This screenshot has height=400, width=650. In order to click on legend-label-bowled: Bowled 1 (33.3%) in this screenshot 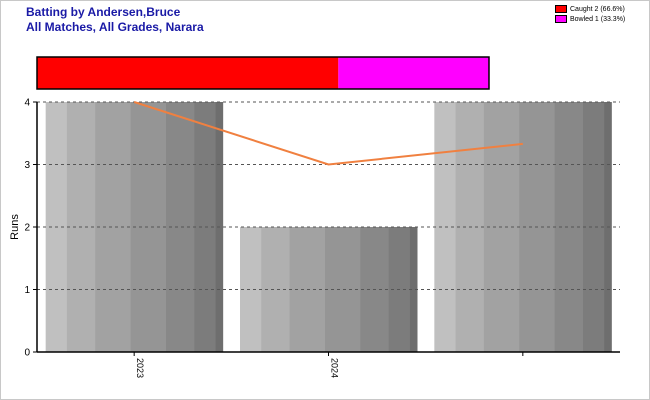, I will do `click(598, 19)`.